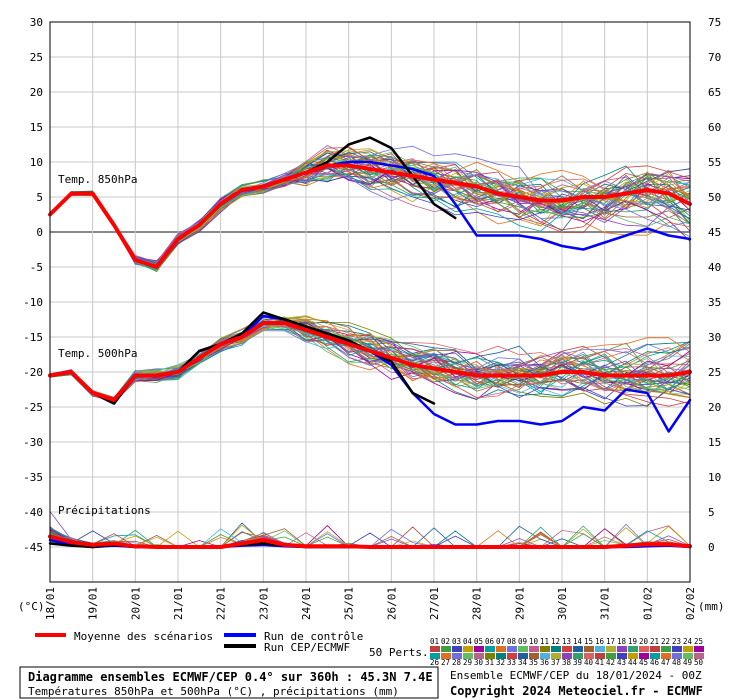  I want to click on y-left-tick-label: -5, so click(36, 267).